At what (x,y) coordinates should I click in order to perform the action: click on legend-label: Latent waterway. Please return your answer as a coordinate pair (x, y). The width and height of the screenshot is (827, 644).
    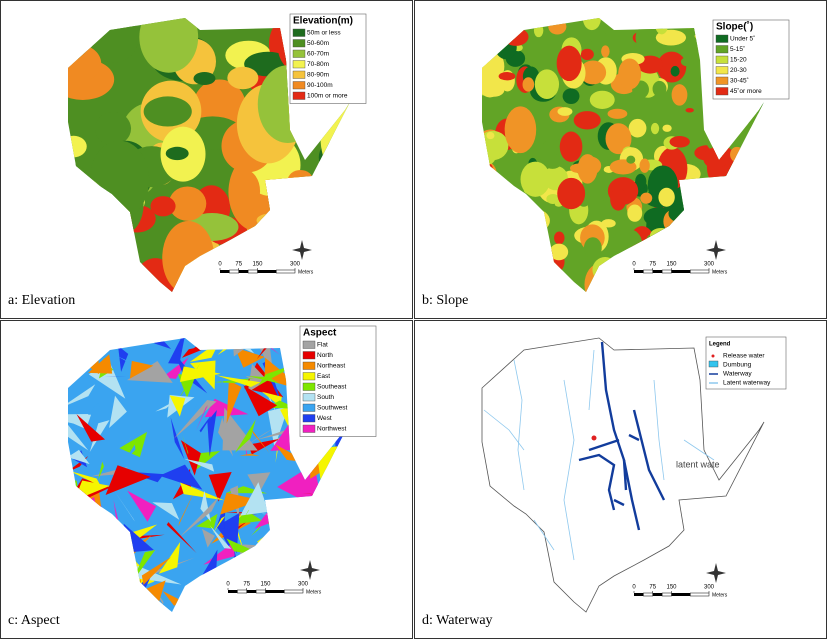
    Looking at the image, I should click on (747, 383).